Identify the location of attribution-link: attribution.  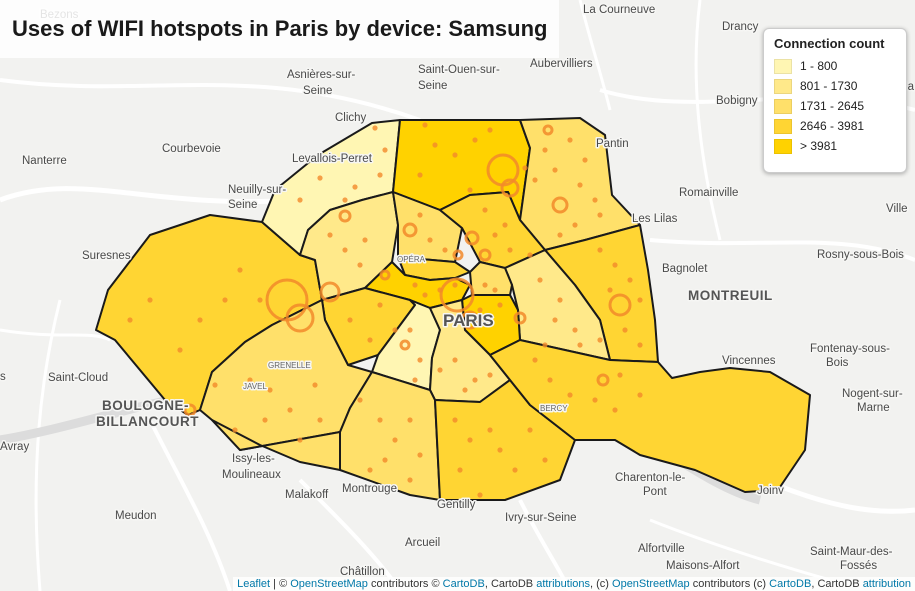
(886, 584).